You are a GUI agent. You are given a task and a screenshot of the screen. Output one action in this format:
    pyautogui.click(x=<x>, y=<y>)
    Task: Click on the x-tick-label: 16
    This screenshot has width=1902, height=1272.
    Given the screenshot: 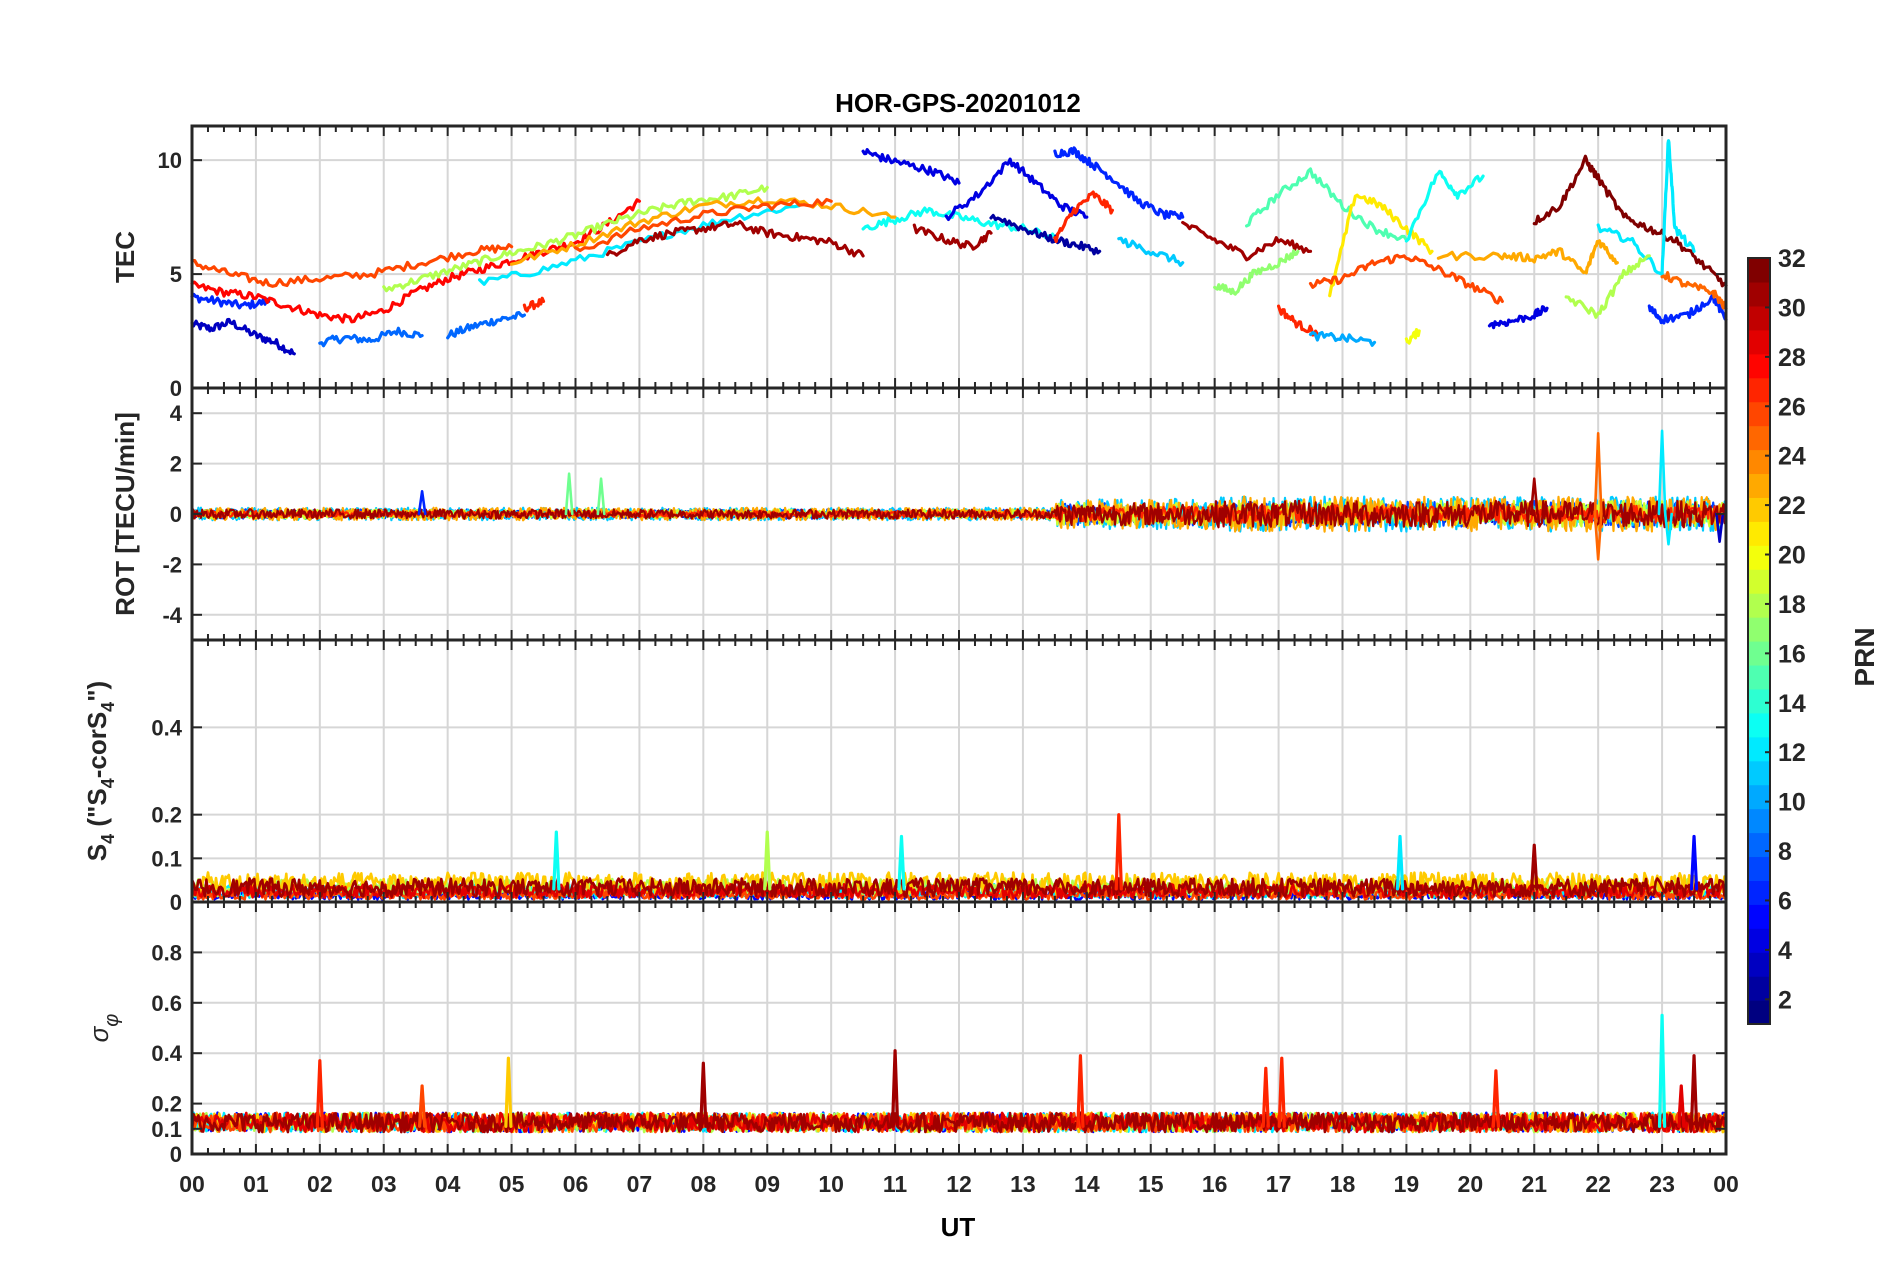 What is the action you would take?
    pyautogui.click(x=1215, y=1184)
    